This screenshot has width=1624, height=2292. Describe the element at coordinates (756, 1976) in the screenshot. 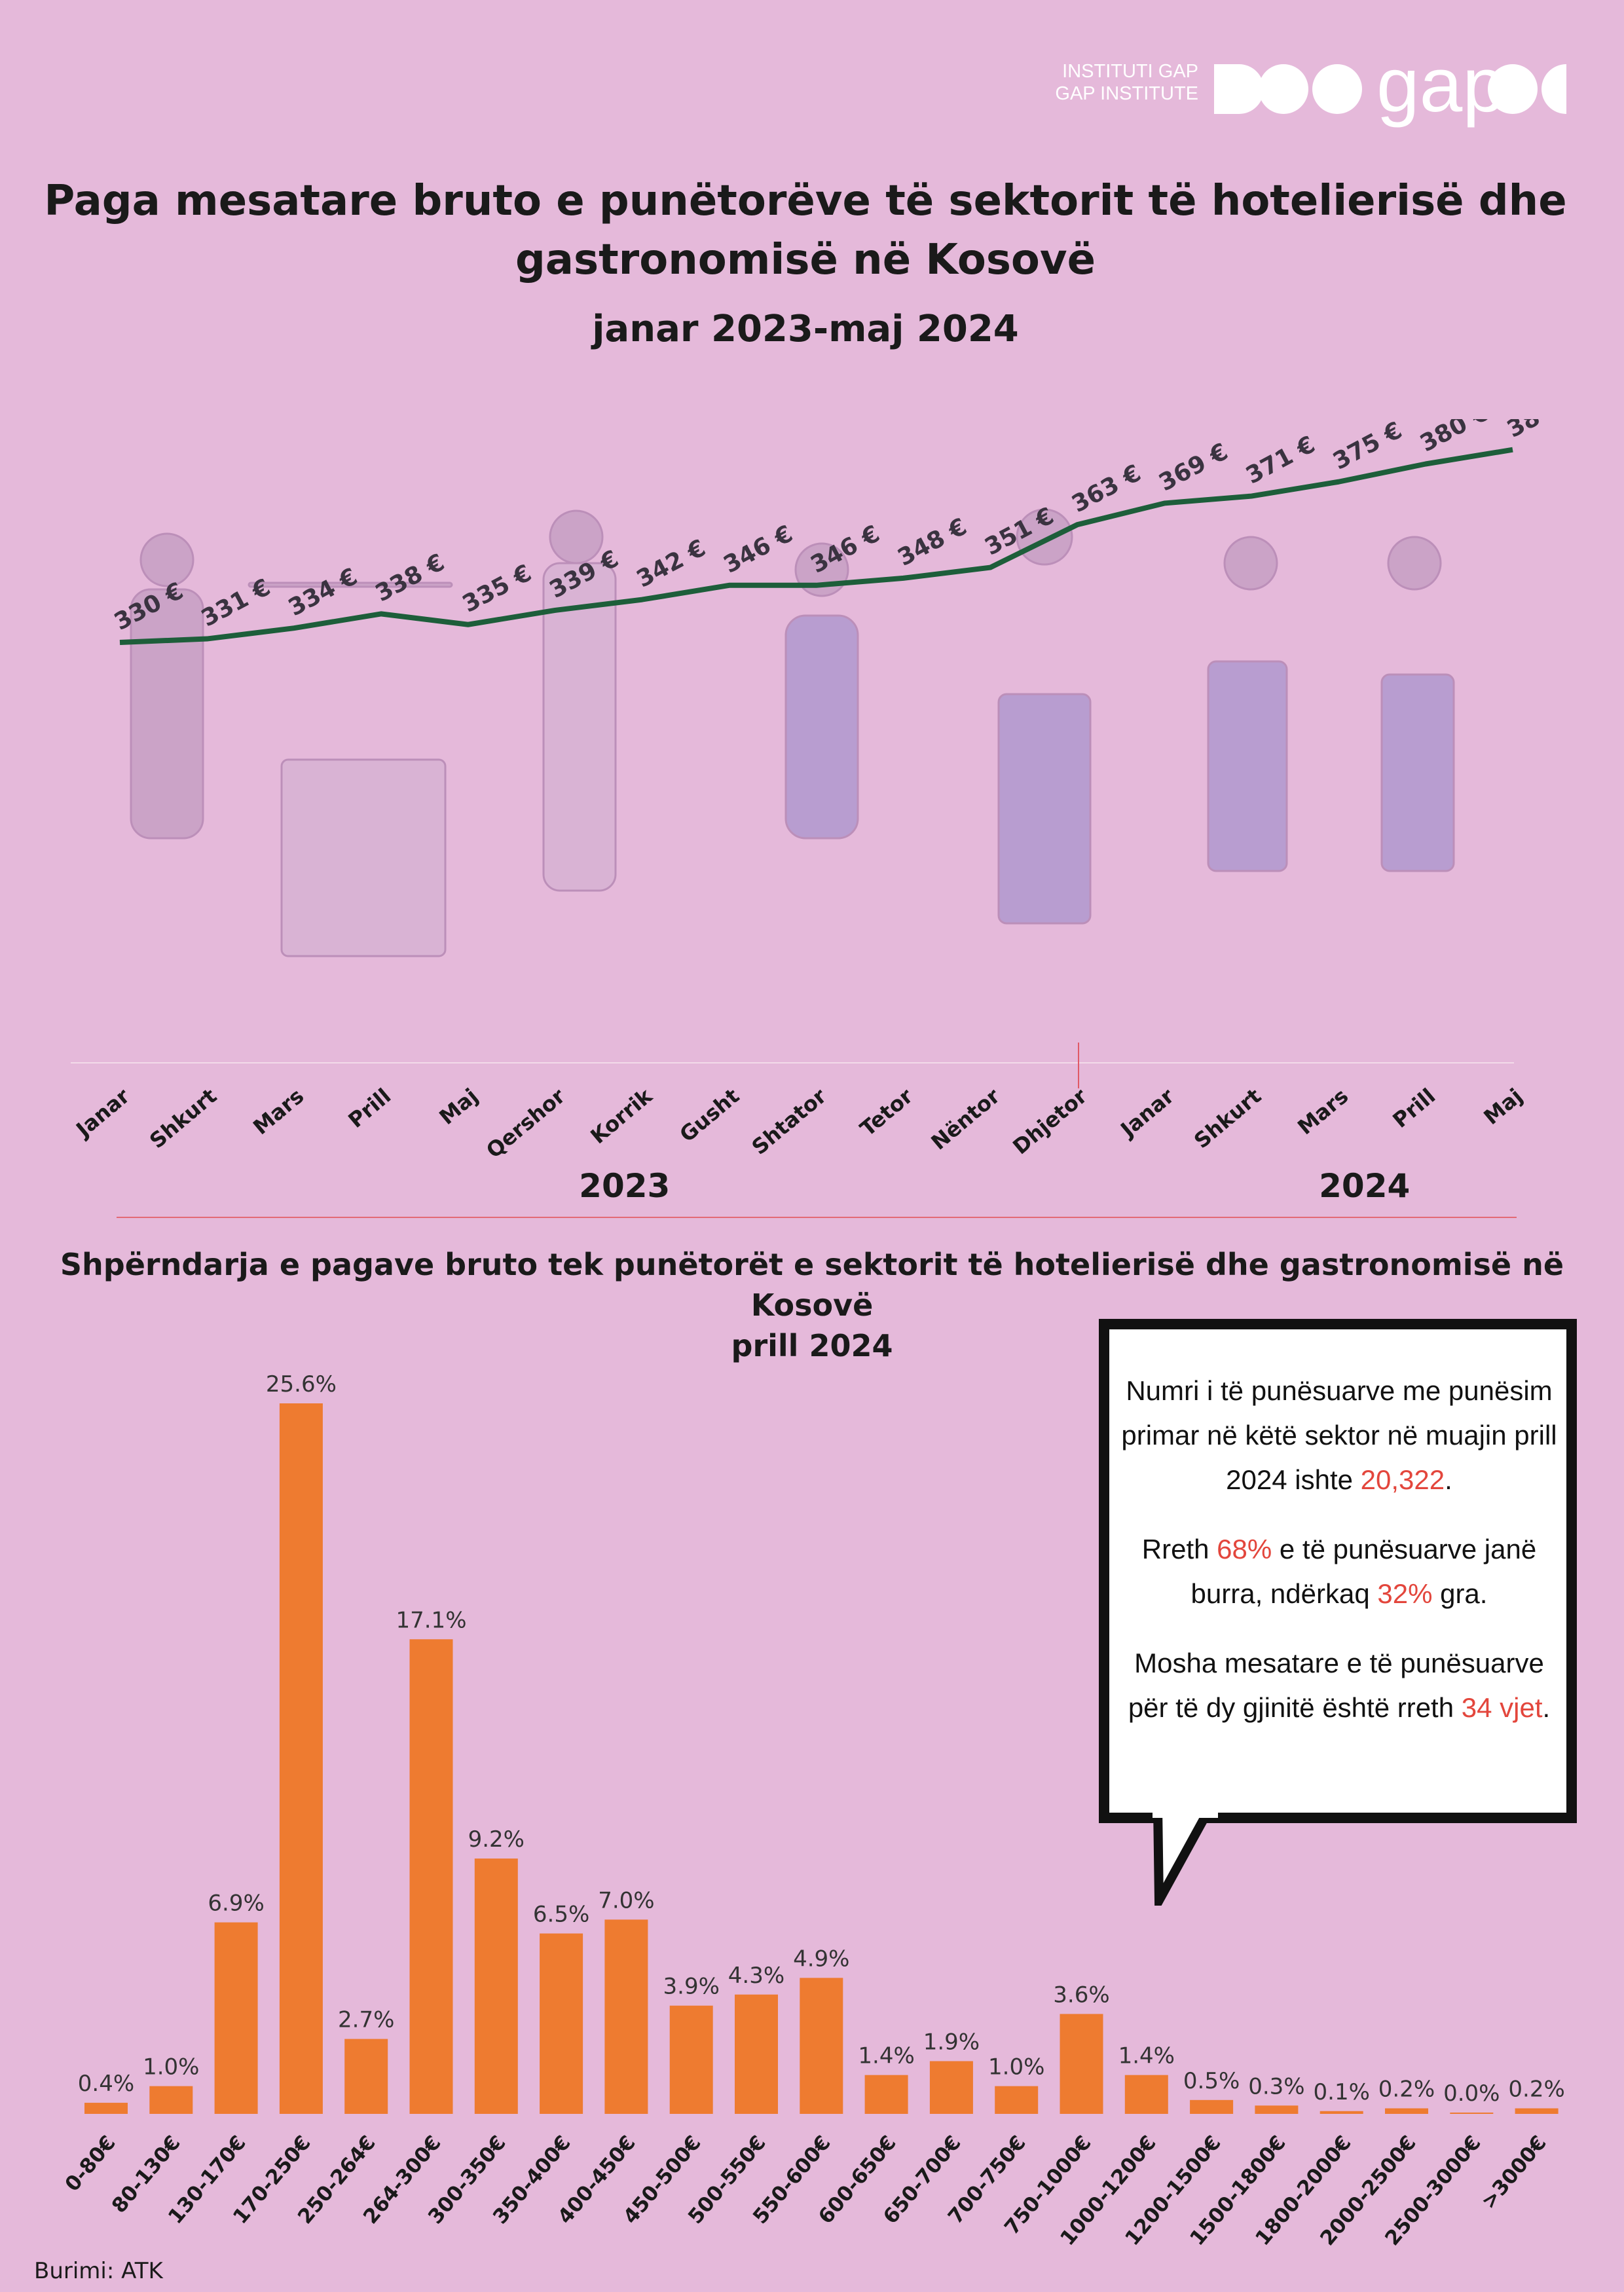

I see `bar-value-label: 4.3%` at that location.